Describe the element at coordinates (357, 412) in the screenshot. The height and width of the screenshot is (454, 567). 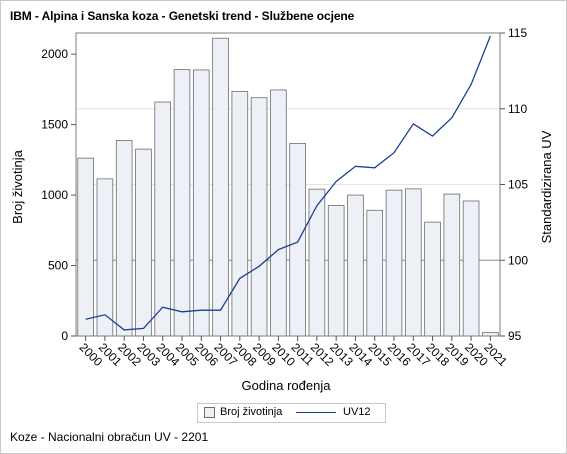
I see `legend-line-label: UV12` at that location.